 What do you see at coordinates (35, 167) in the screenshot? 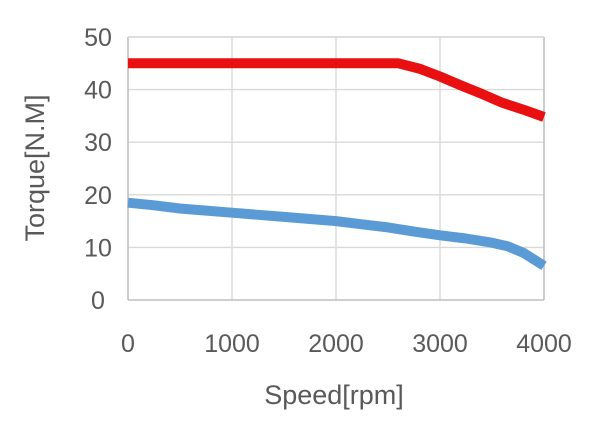
I see `y-axis-title: Torque[N.M]` at bounding box center [35, 167].